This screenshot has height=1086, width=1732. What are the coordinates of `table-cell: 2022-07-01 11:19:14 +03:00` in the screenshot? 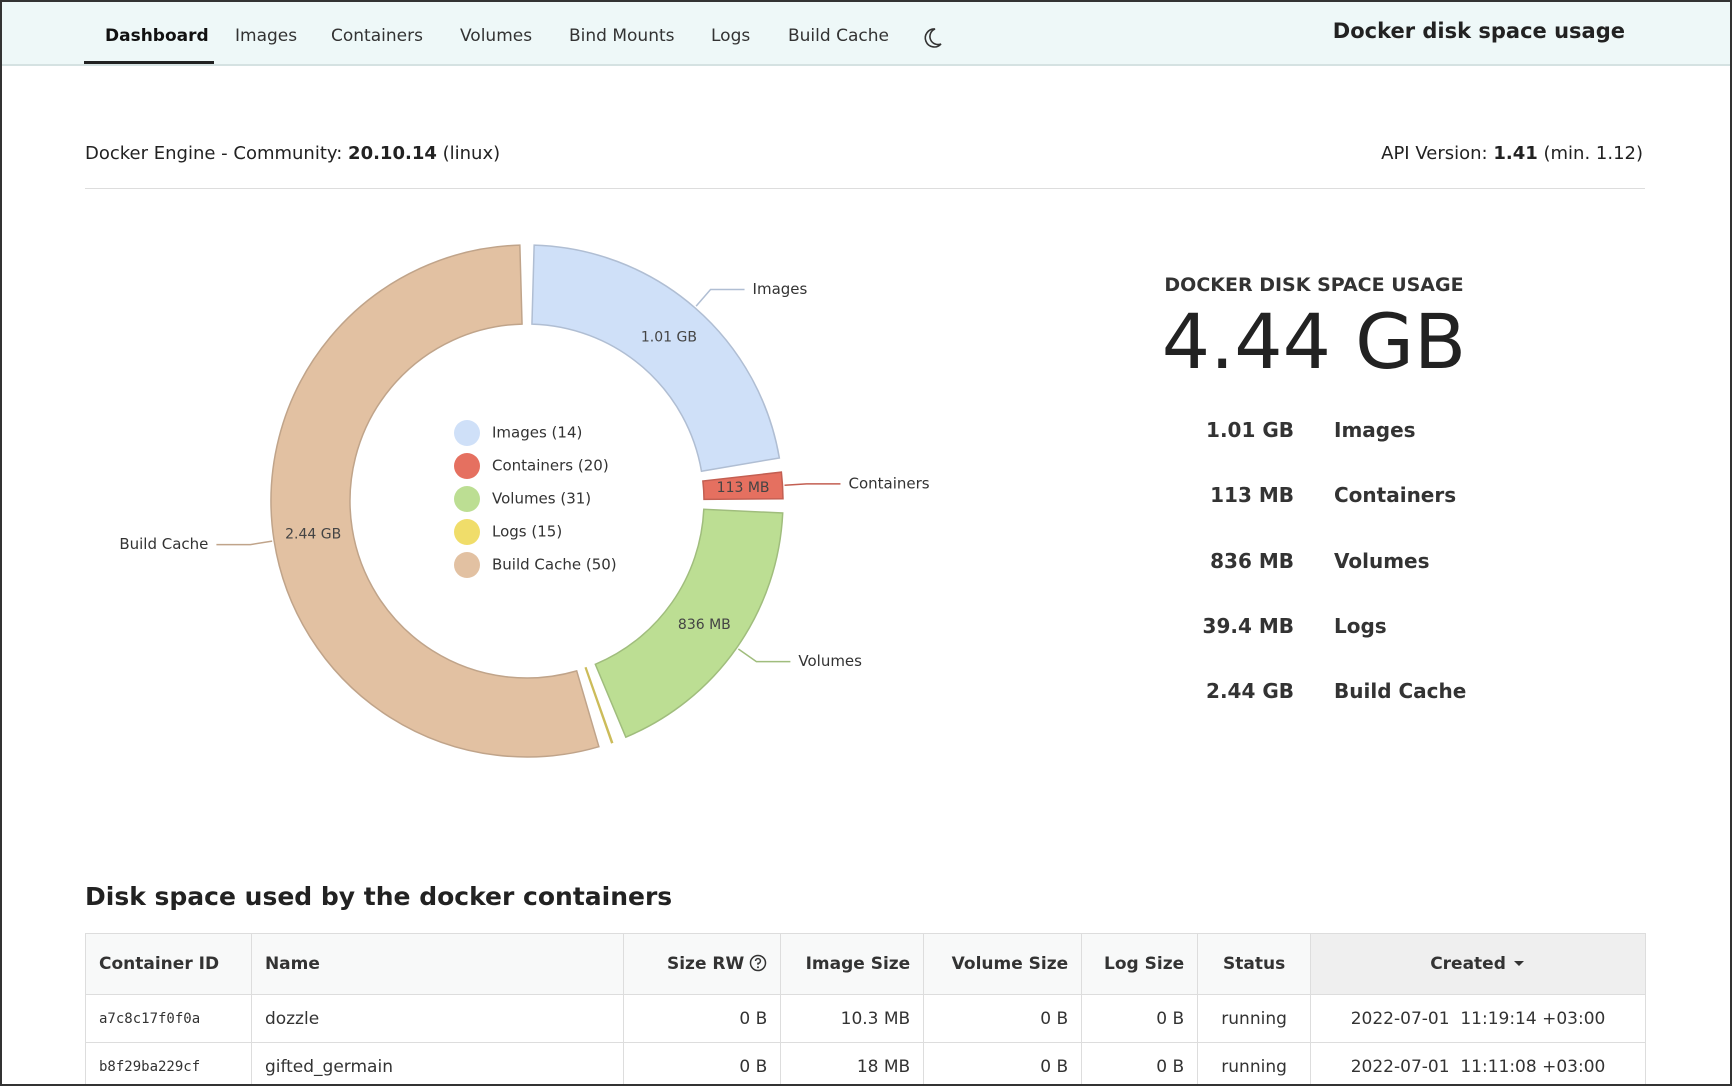 It's located at (1478, 1018).